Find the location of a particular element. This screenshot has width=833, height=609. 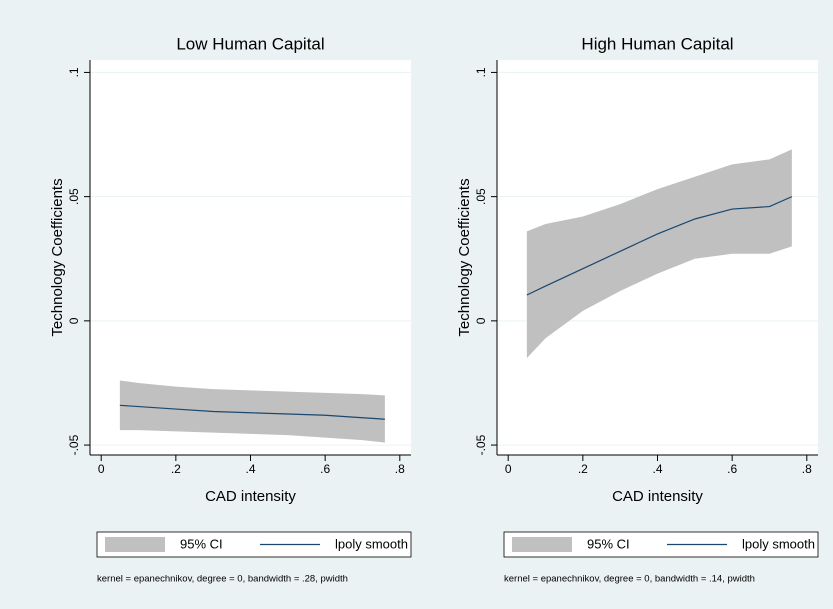

chart-title: Low Human Capital is located at coordinates (250, 43).